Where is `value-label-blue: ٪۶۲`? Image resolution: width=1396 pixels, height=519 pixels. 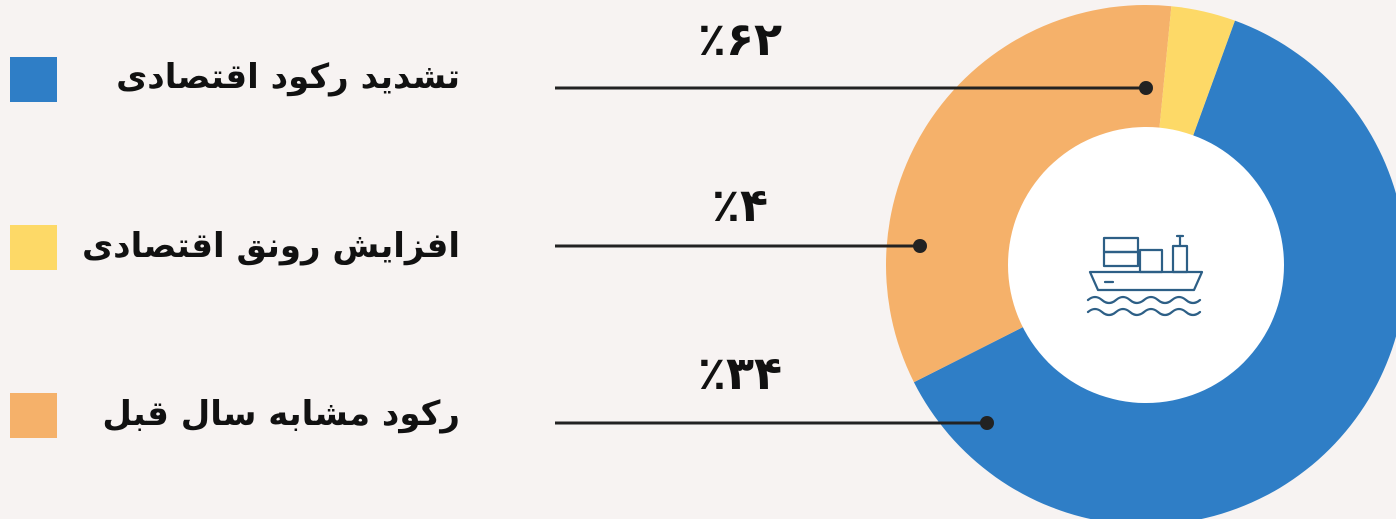
value-label-blue: ٪۶۲ is located at coordinates (740, 39).